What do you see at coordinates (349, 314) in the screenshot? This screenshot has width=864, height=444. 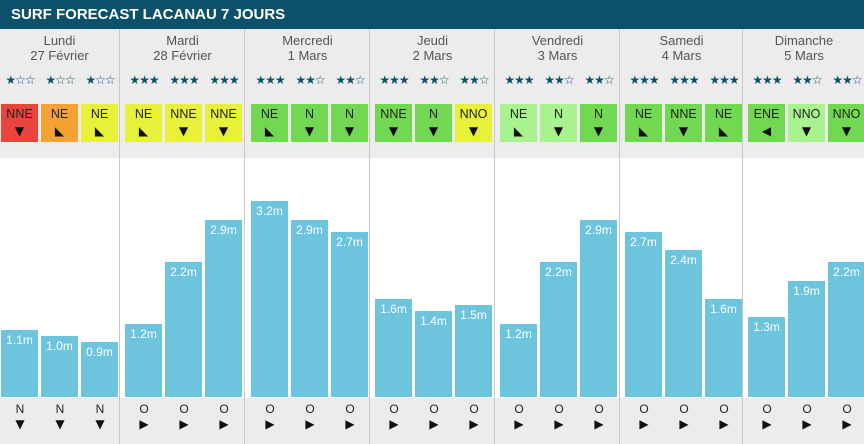 I see `wave-height-bar: 2.7m` at bounding box center [349, 314].